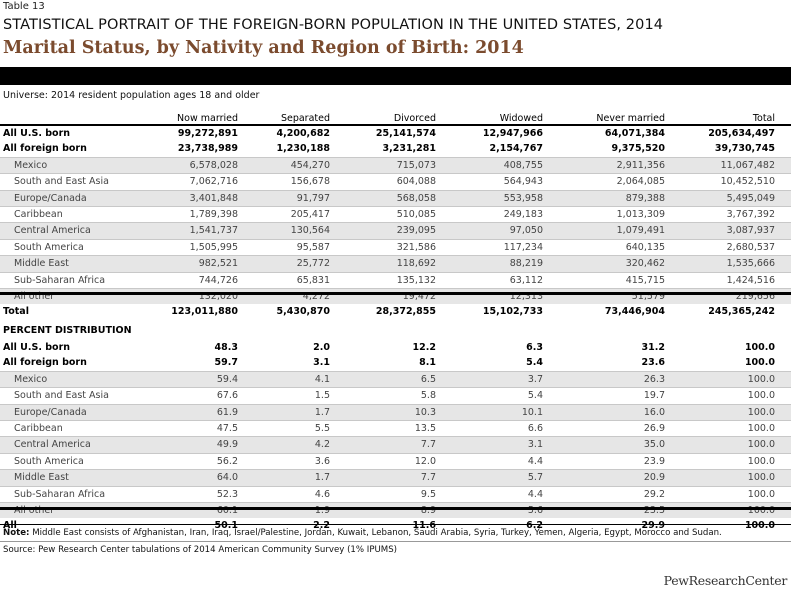 The width and height of the screenshot is (791, 594). I want to click on total-rule, so click(395, 293).